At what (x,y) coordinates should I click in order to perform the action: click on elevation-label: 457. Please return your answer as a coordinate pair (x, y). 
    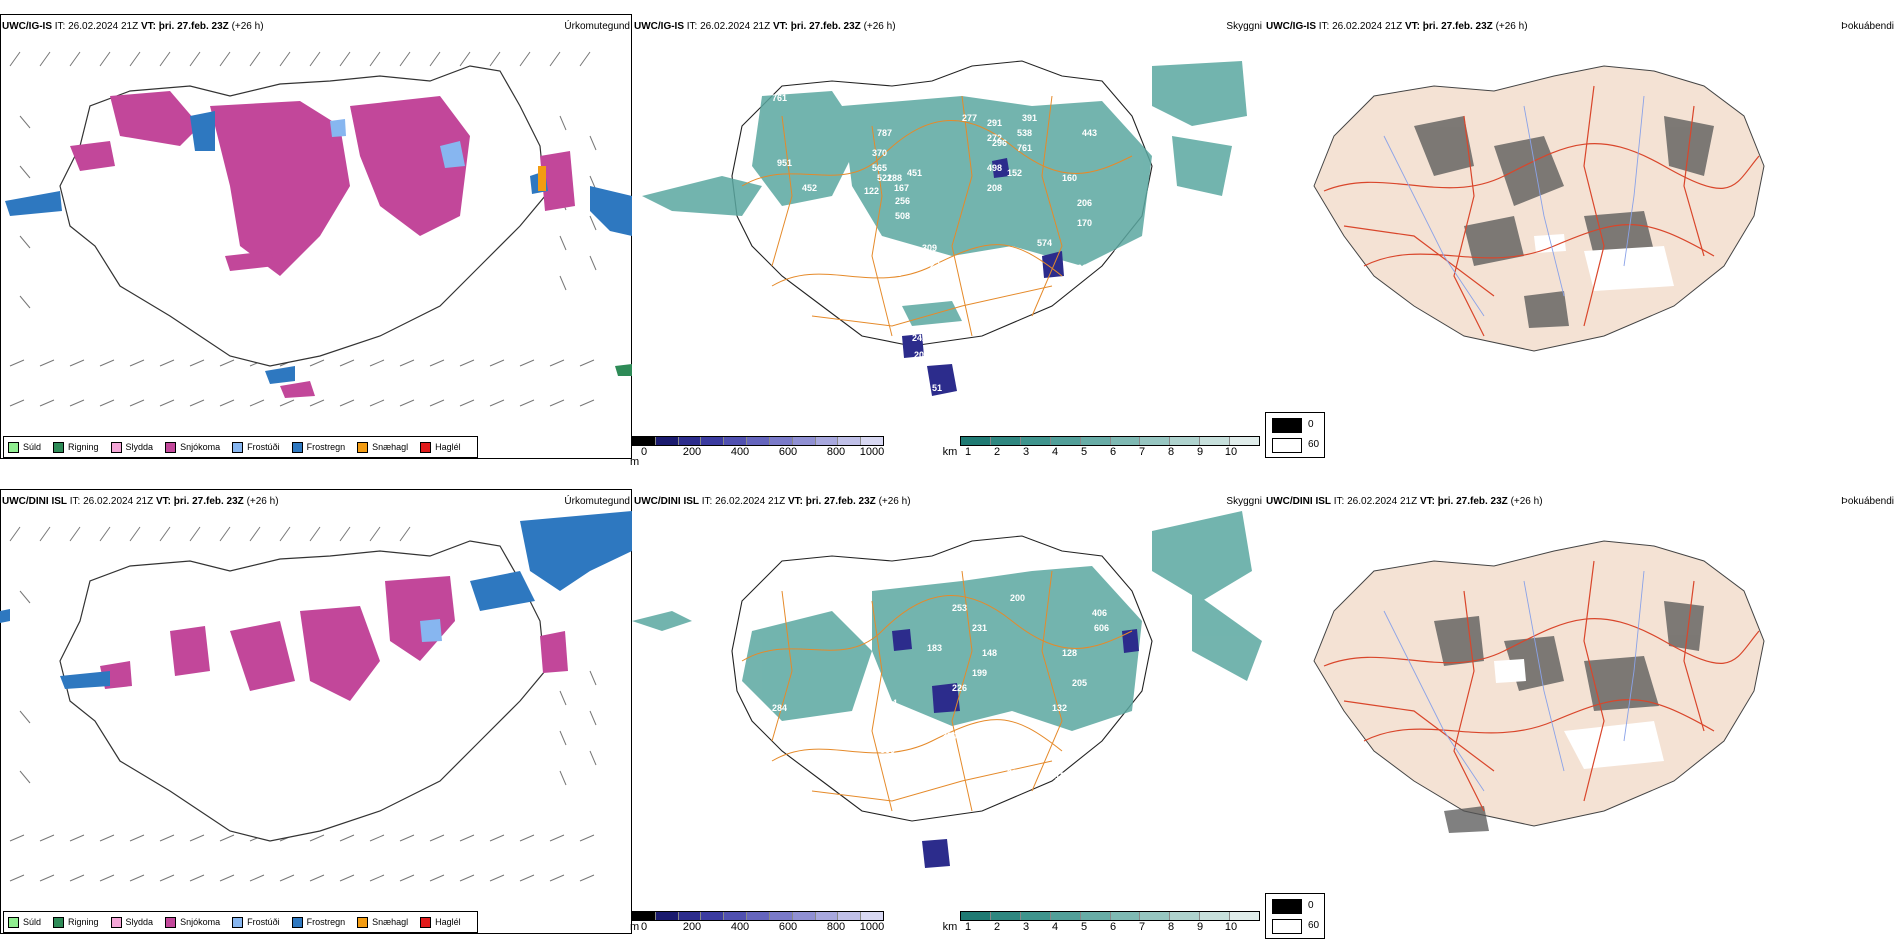
    Looking at the image, I should click on (891, 736).